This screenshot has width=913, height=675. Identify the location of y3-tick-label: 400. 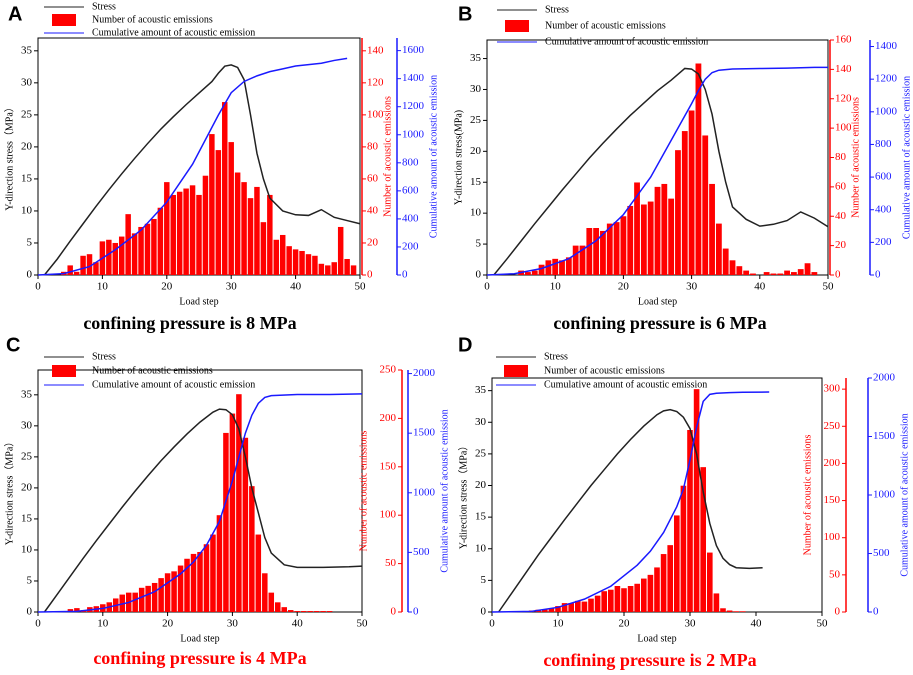
(410, 218).